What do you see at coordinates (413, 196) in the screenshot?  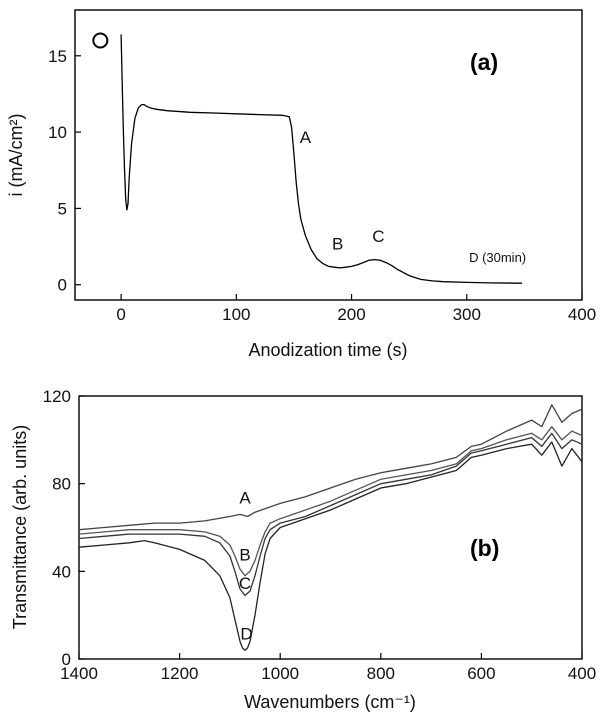 I see `panel-a-annotations: A B C D (30min)` at bounding box center [413, 196].